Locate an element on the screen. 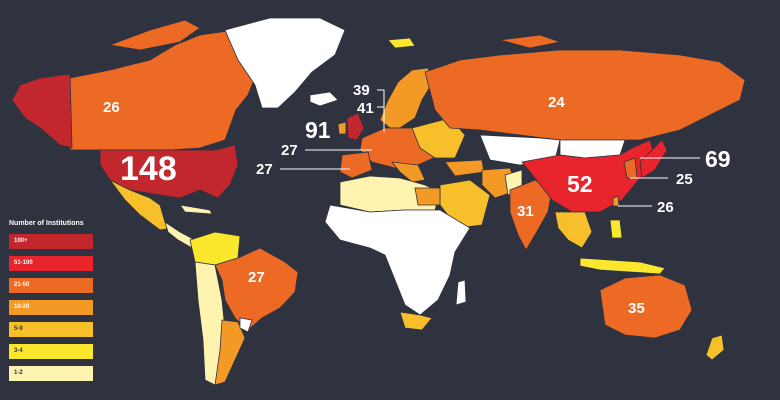 The width and height of the screenshot is (780, 400). netherlands-leader-line is located at coordinates (381, 119).